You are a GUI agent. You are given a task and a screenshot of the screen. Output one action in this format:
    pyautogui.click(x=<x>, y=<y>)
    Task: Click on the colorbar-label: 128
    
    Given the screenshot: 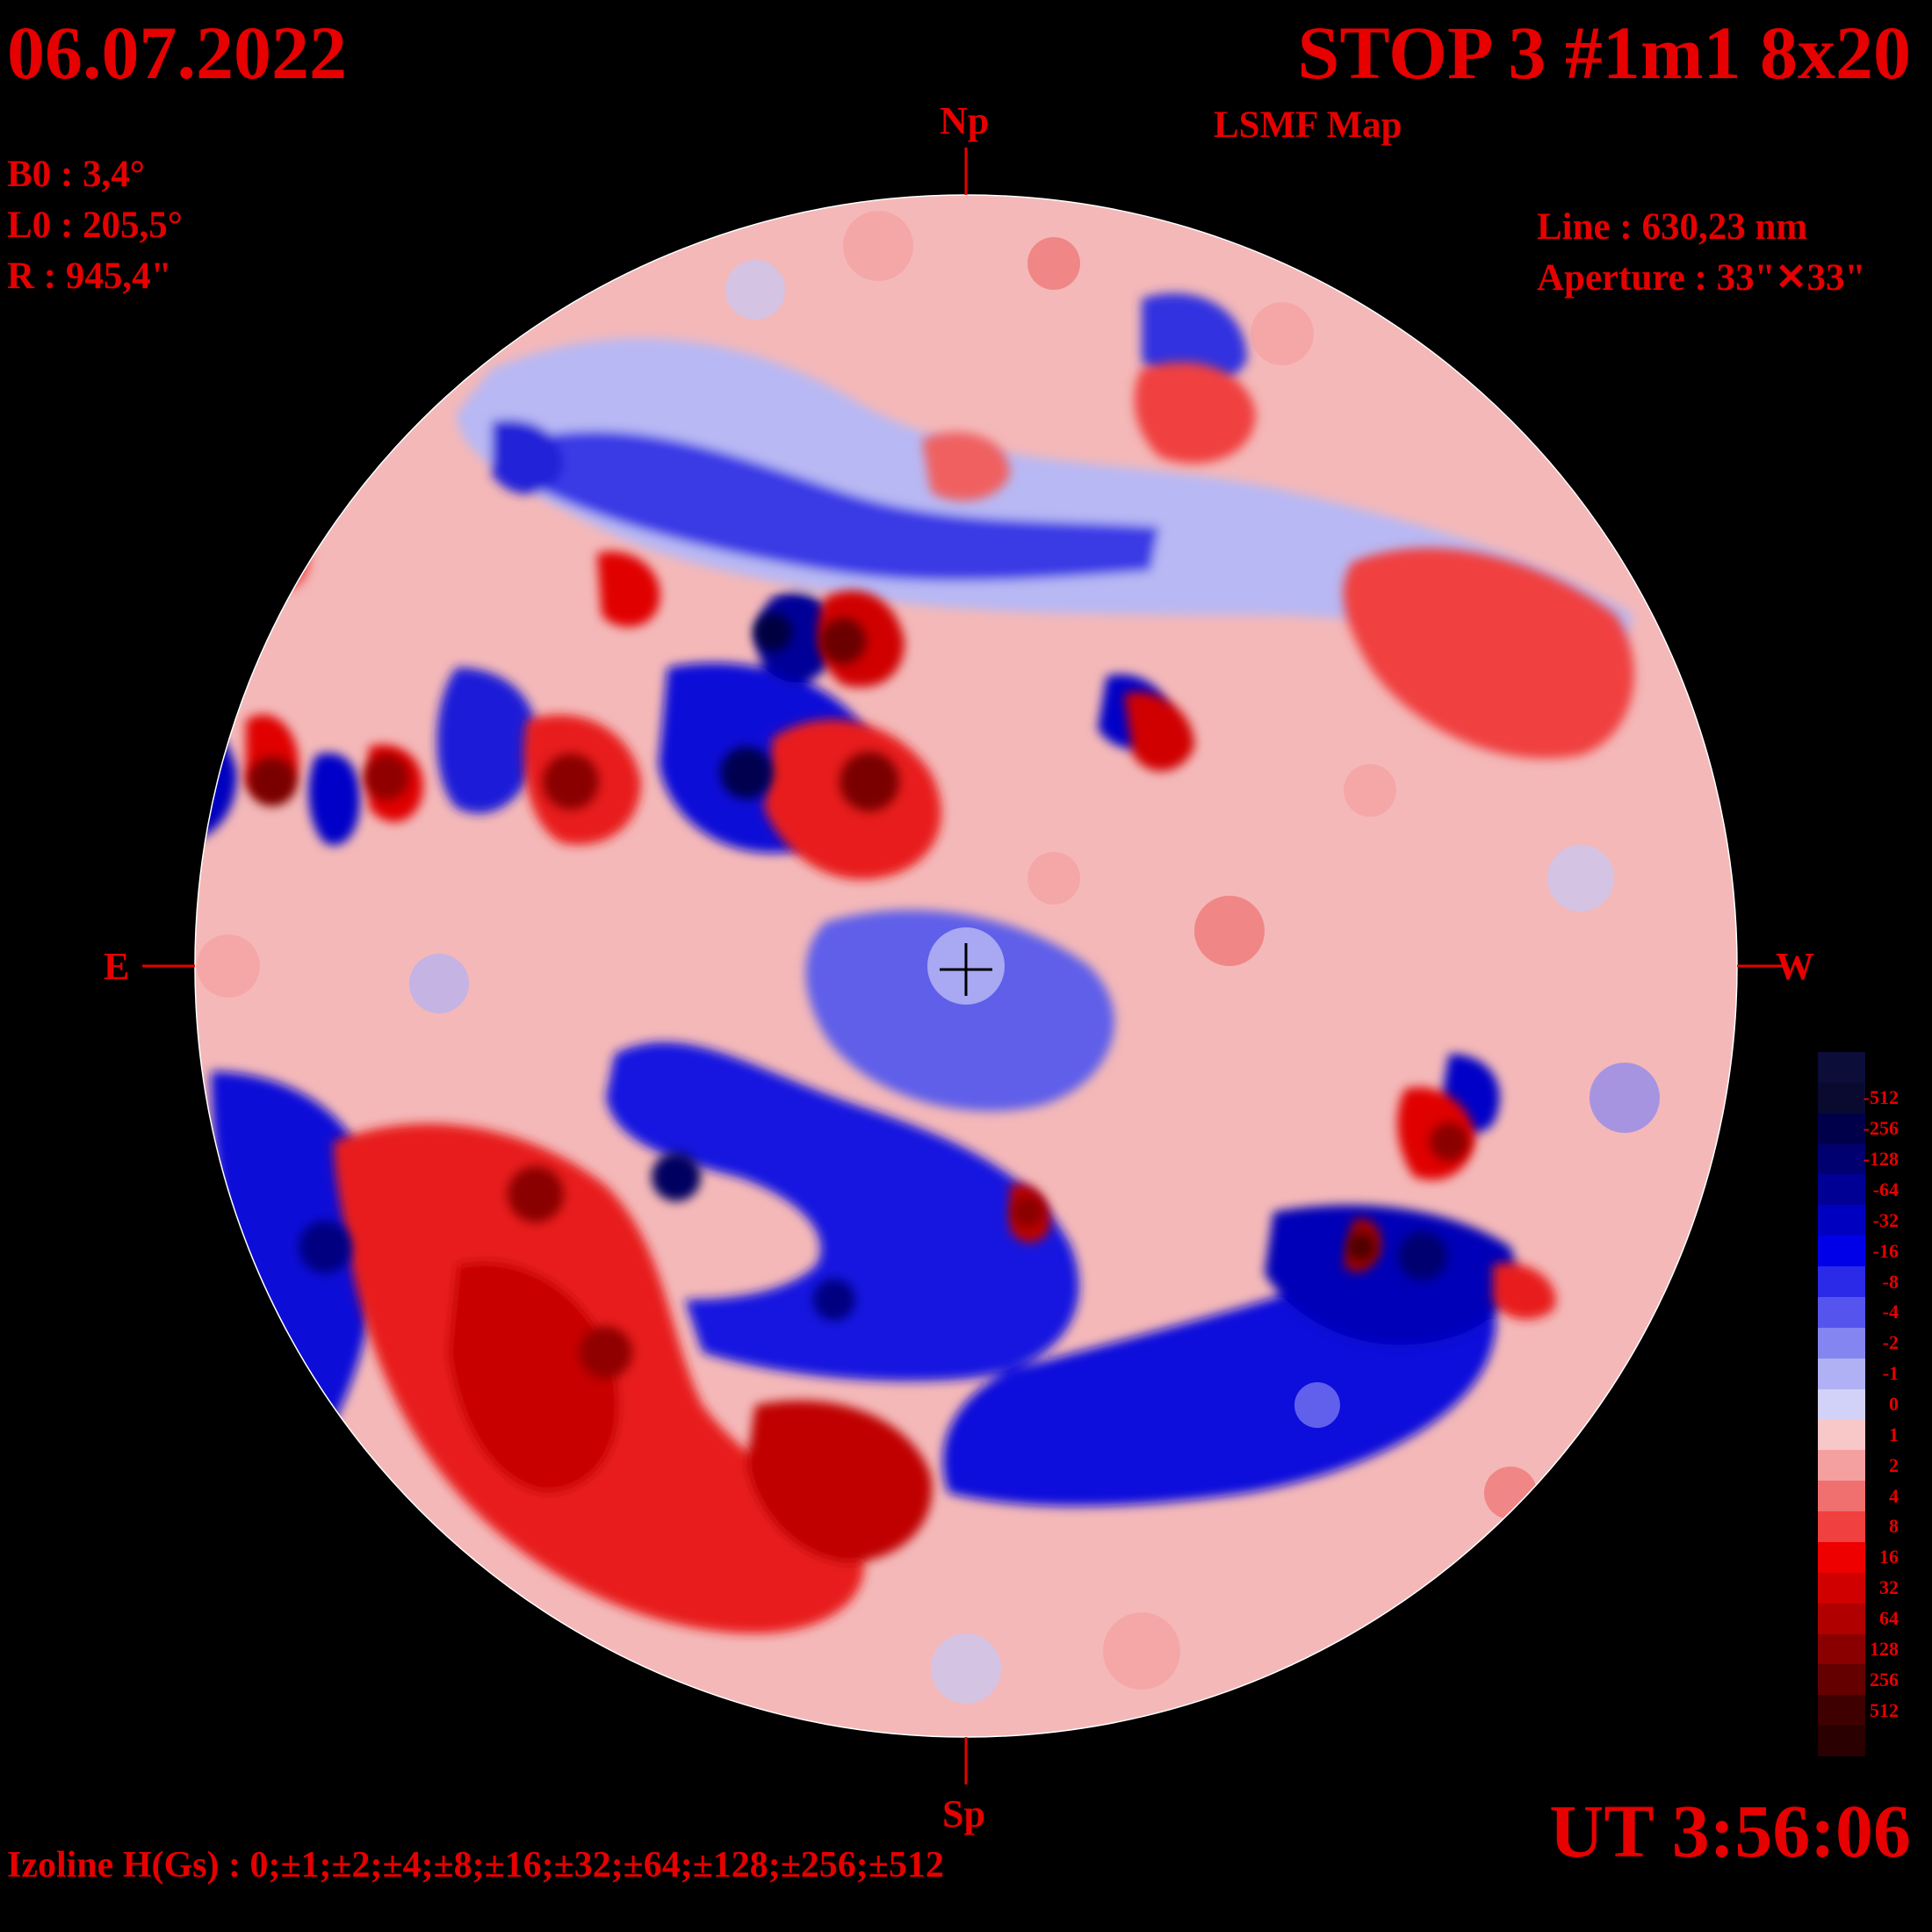 What is the action you would take?
    pyautogui.click(x=1885, y=1649)
    